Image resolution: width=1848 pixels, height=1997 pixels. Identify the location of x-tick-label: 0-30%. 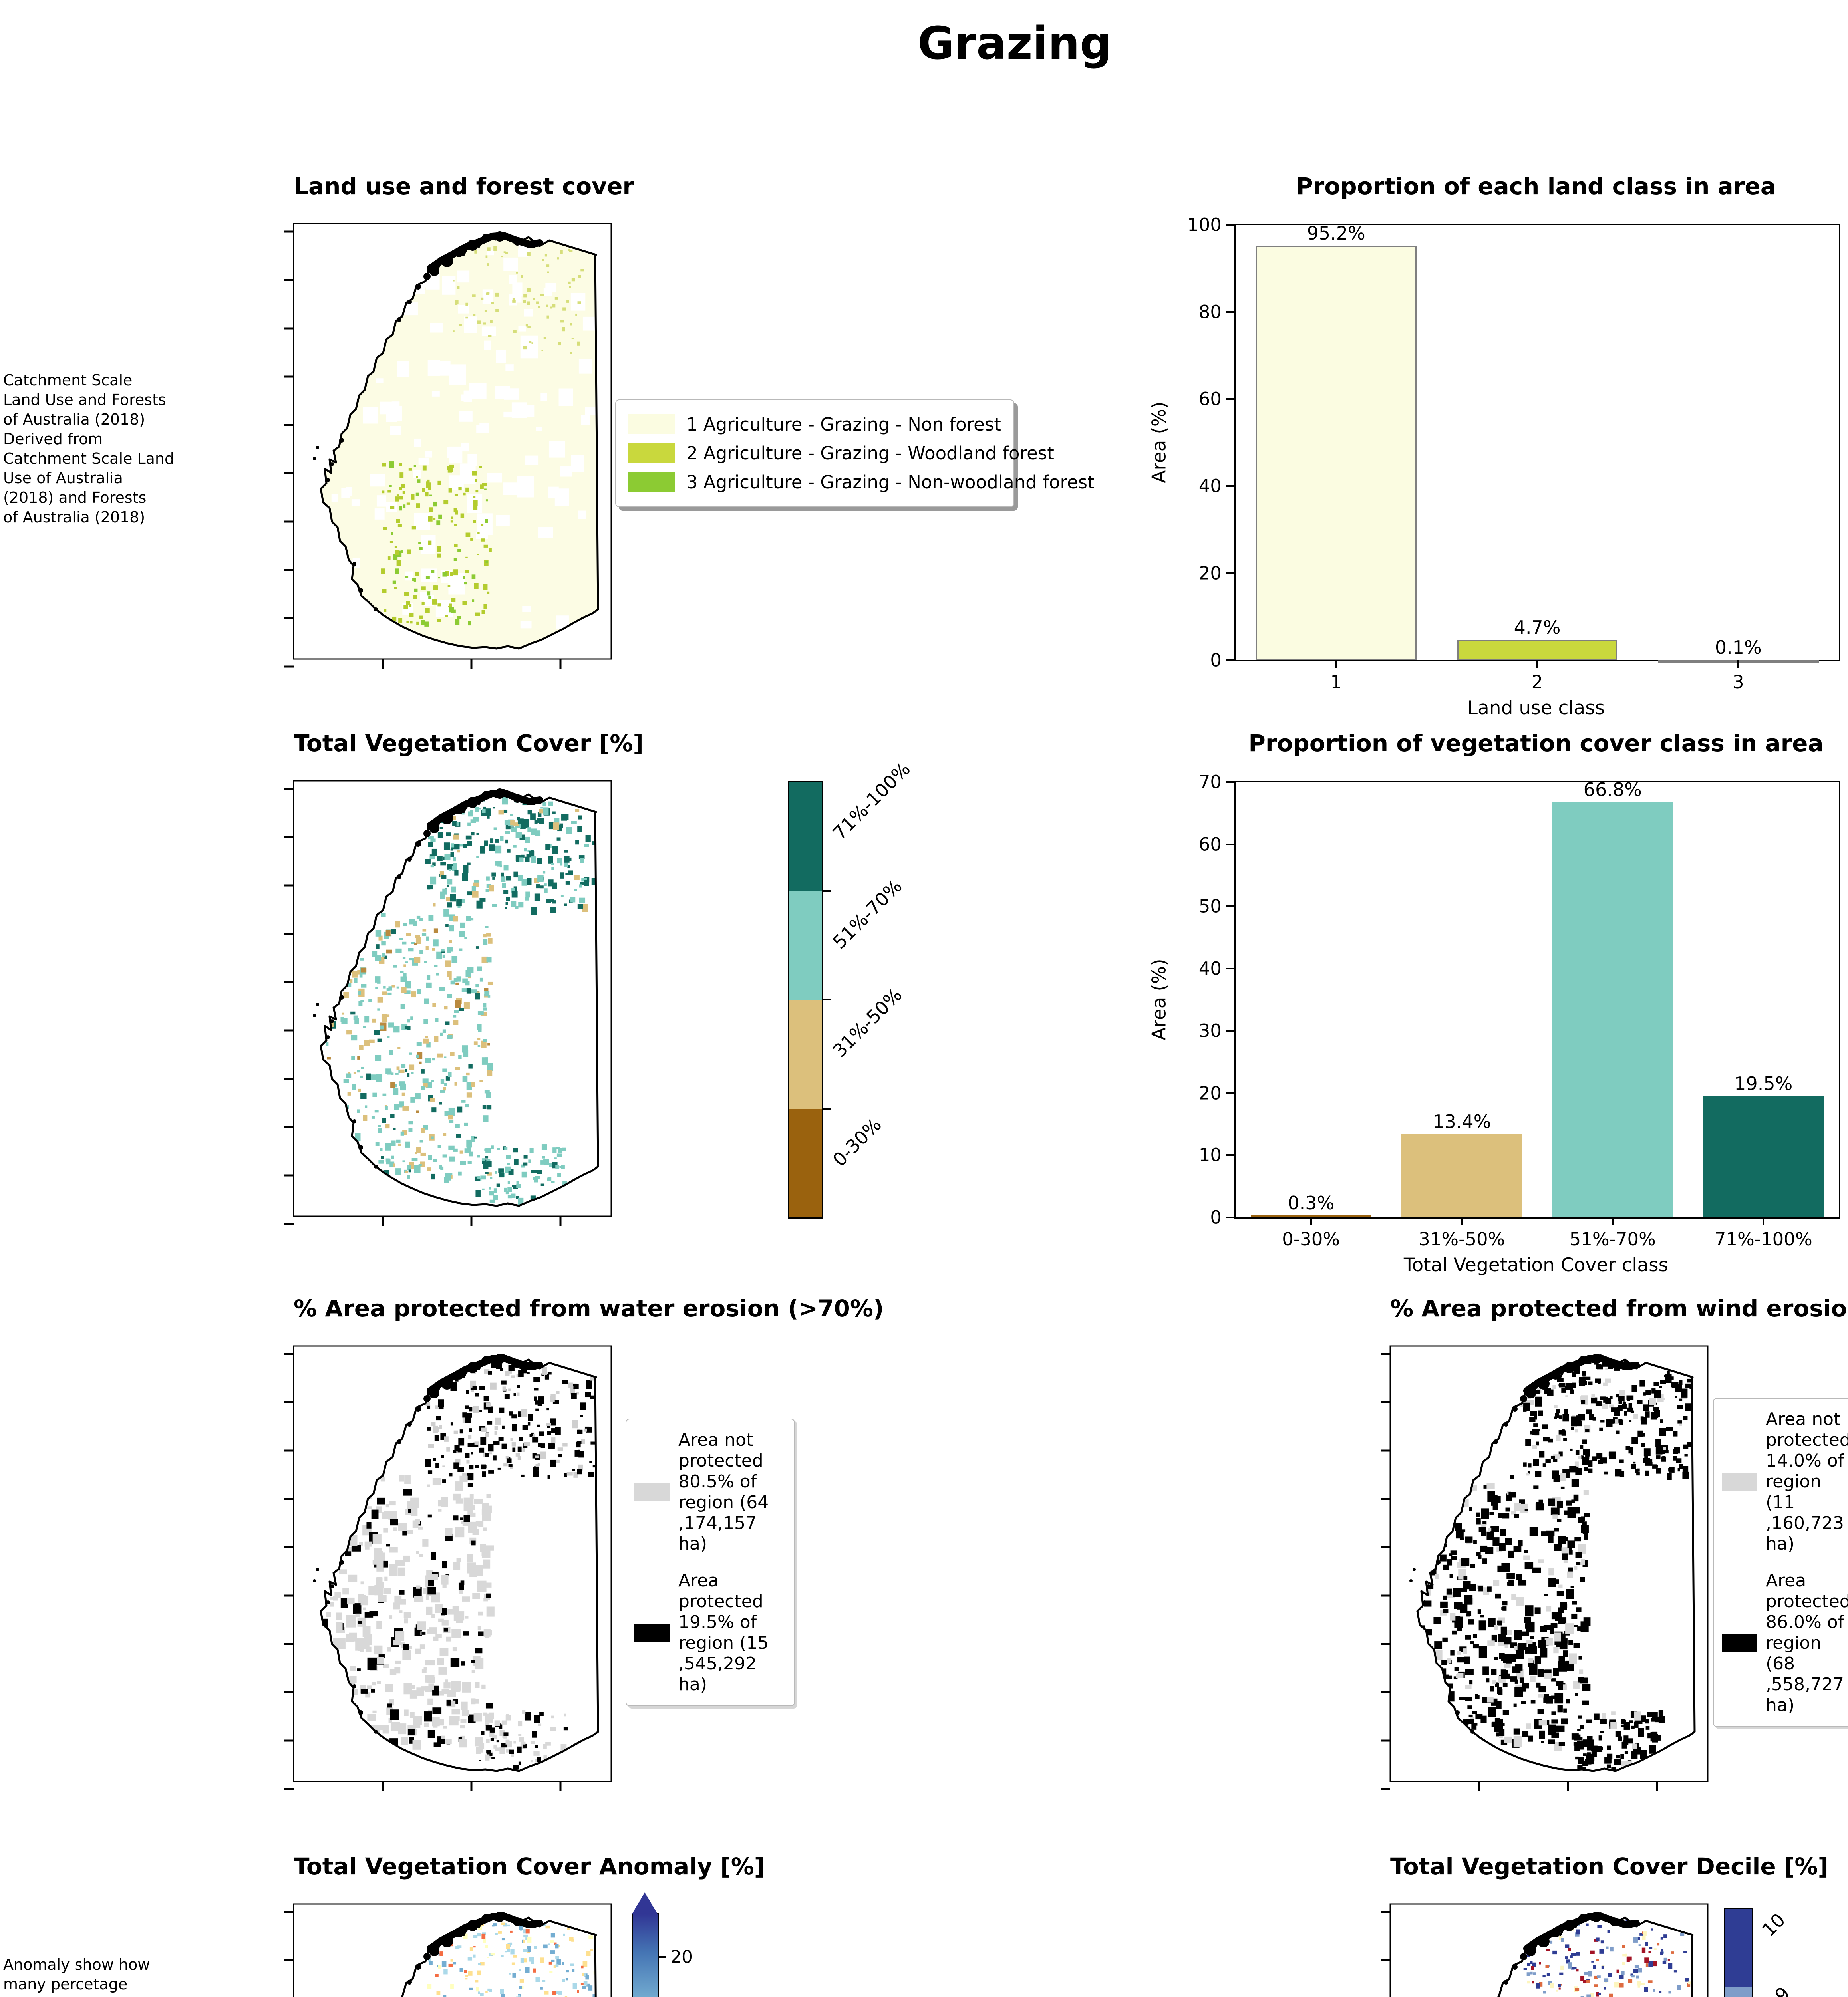
(1311, 1239).